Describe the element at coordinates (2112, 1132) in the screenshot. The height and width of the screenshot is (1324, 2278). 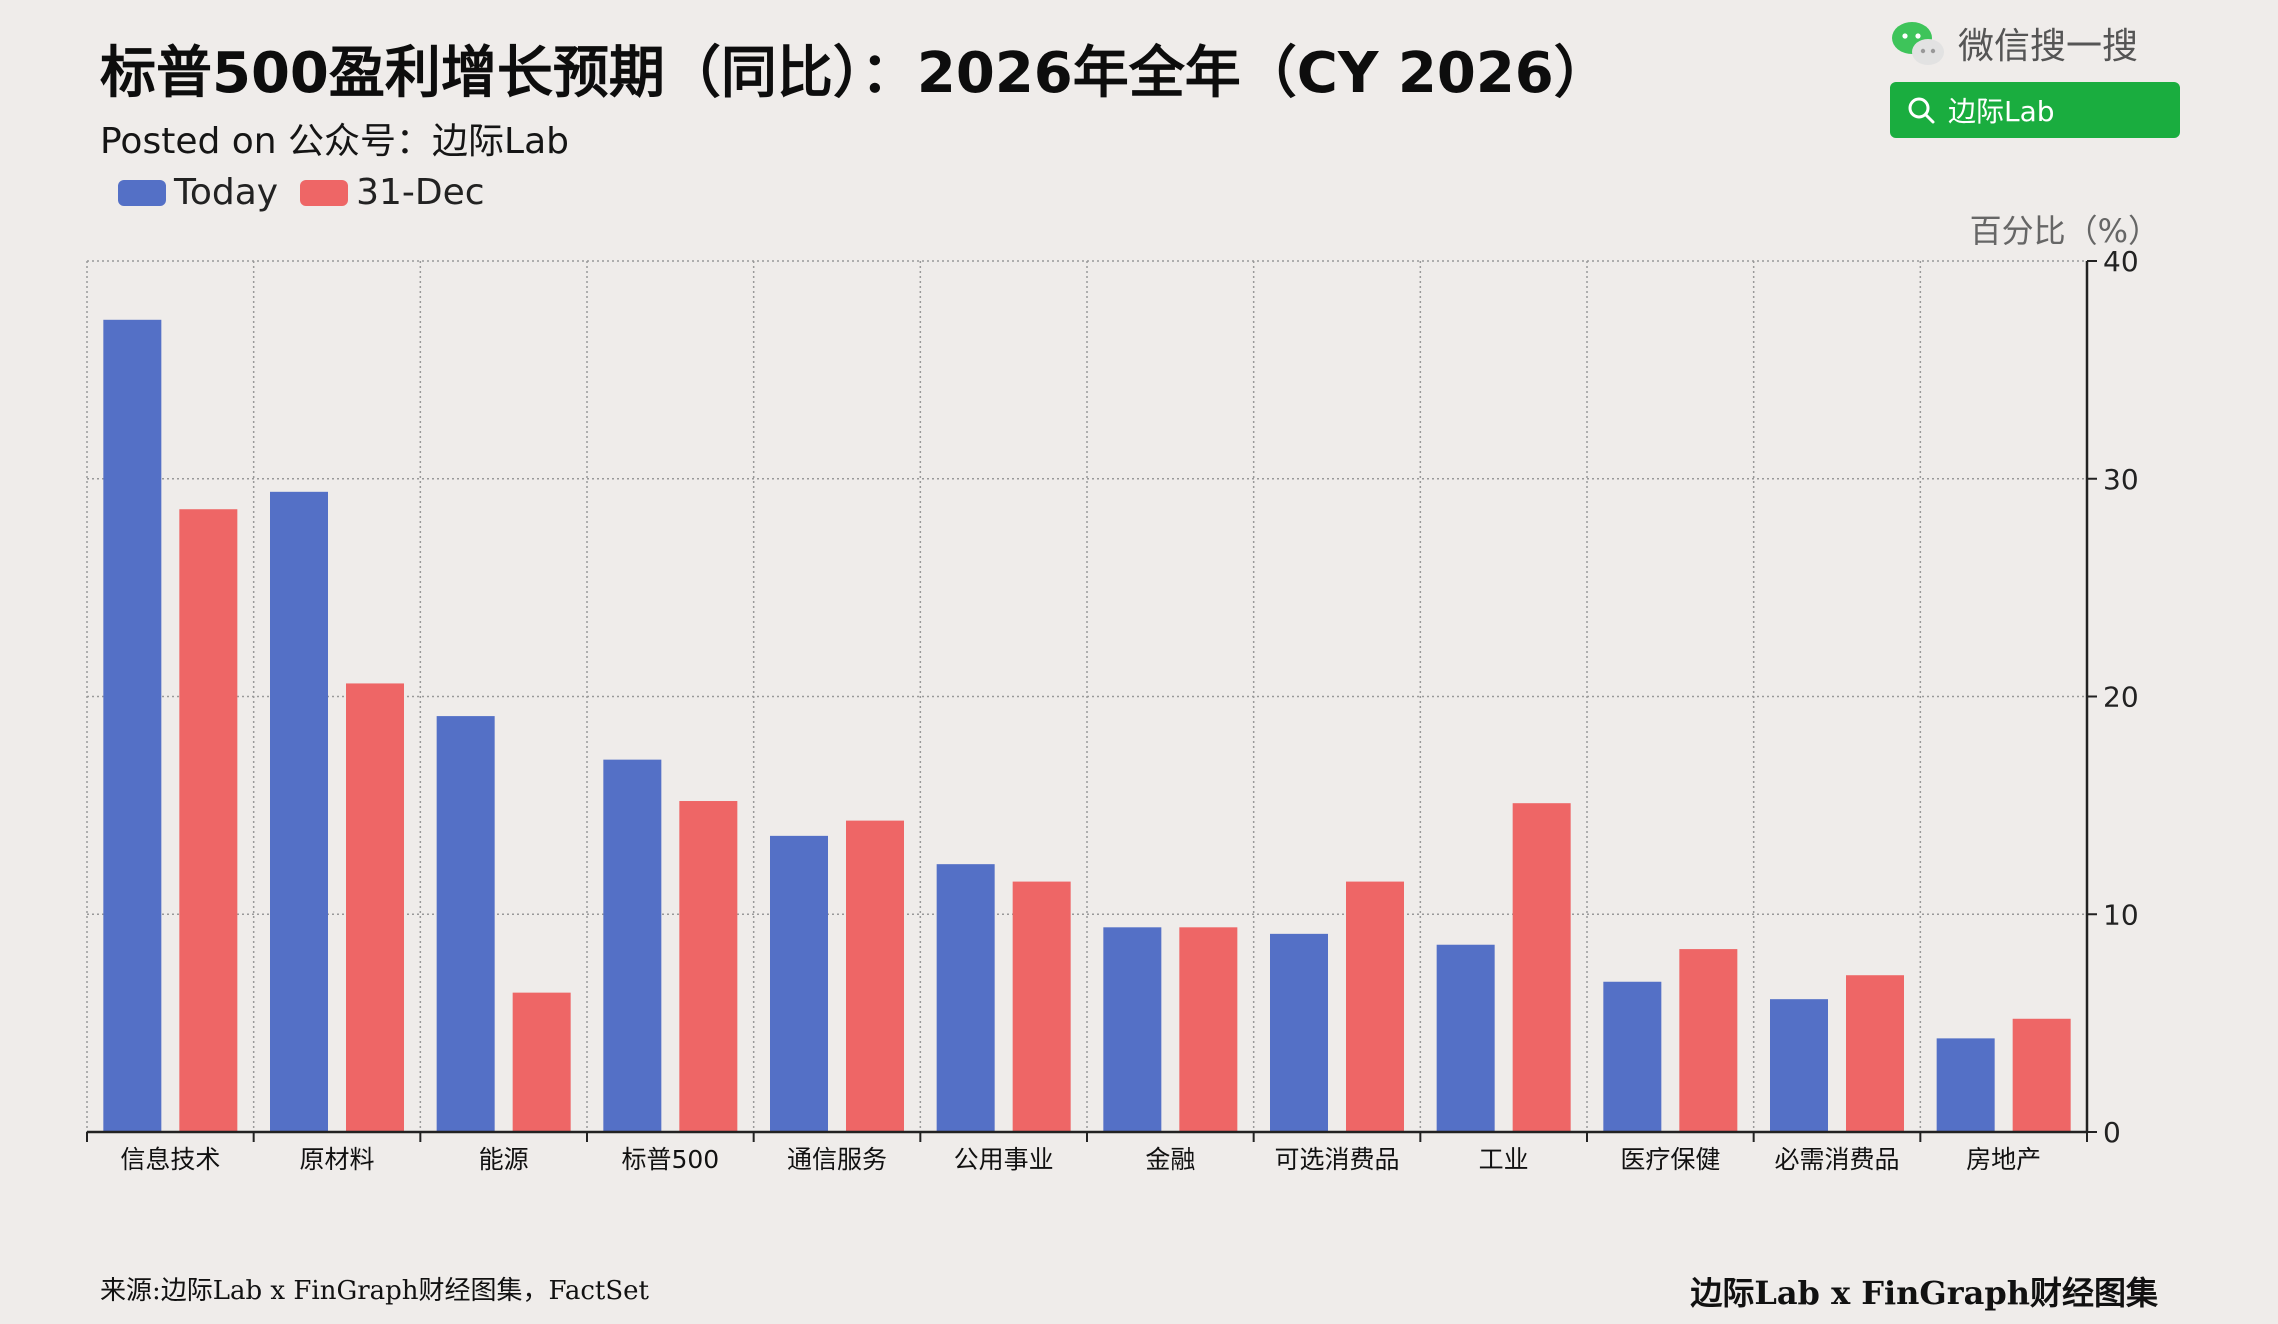
I see `y-tick-label: 0` at that location.